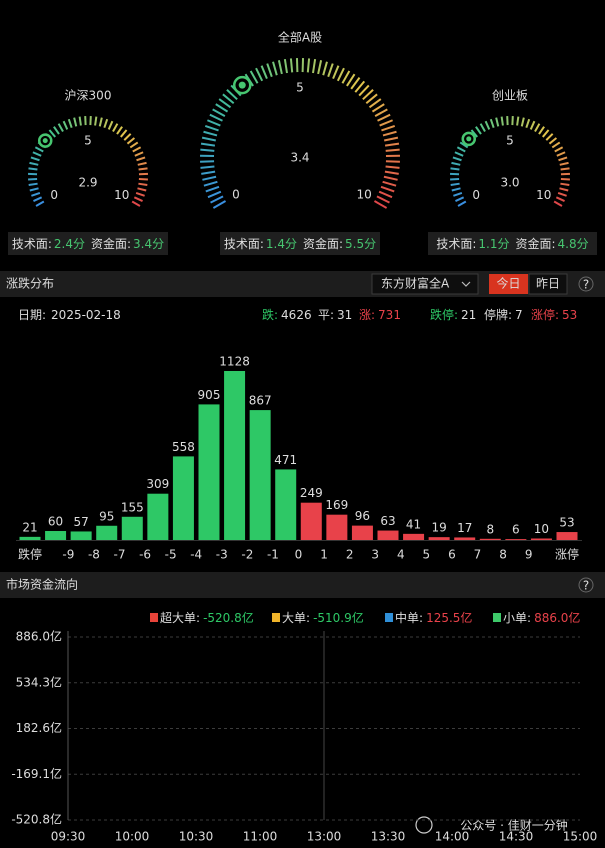 This screenshot has width=605, height=848. What do you see at coordinates (120, 555) in the screenshot?
I see `x-tick-label: -7` at bounding box center [120, 555].